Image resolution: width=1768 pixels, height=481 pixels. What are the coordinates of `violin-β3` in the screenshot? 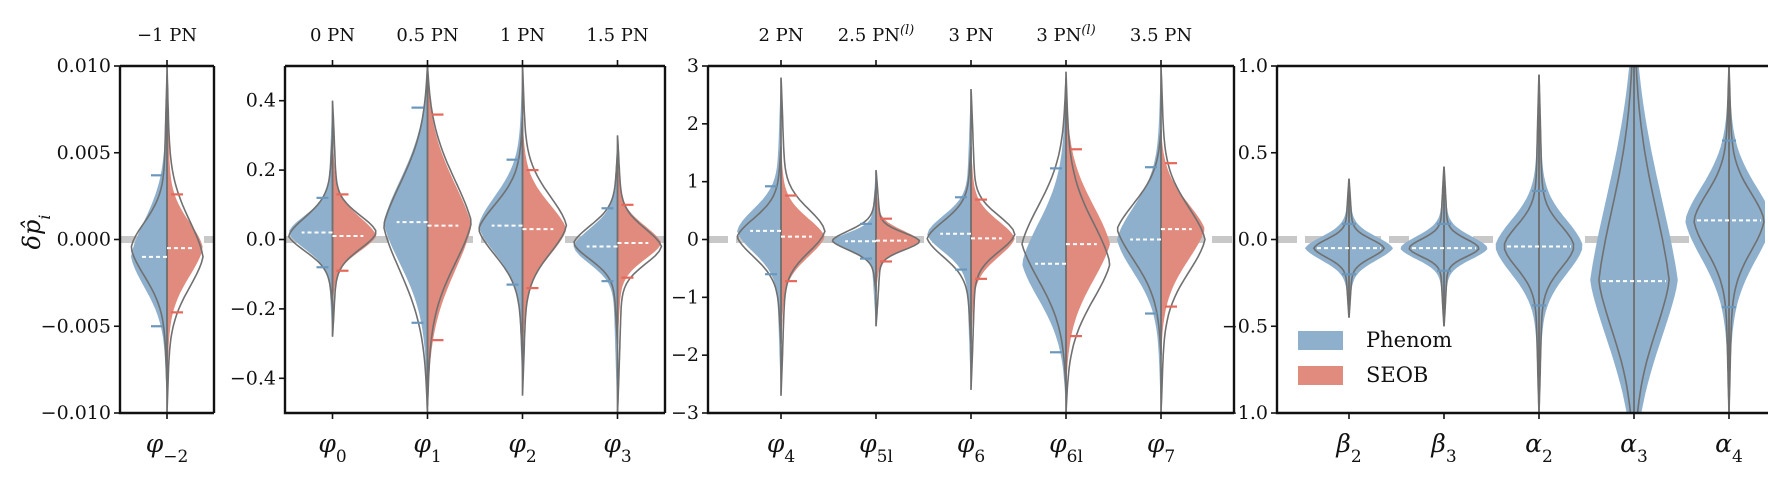 It's located at (1444, 246).